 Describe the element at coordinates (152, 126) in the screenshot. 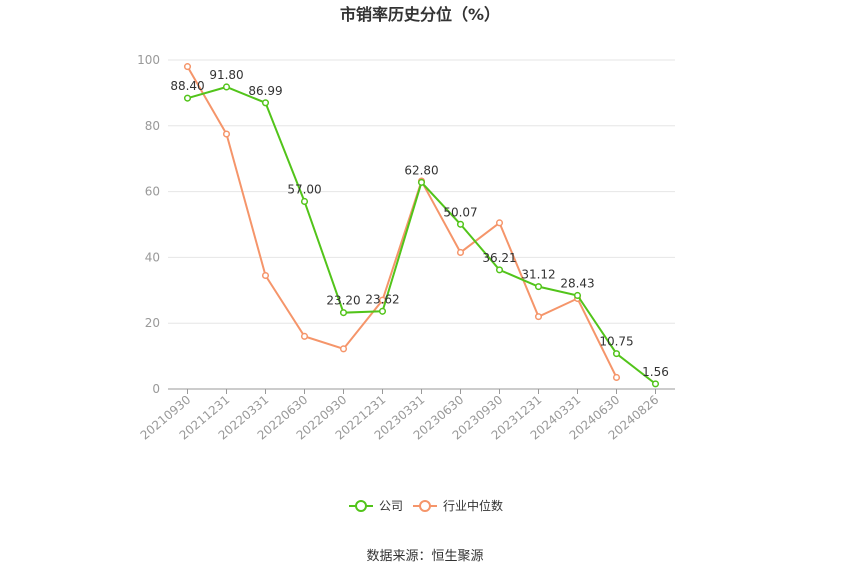

I see `y-tick-label: 80` at that location.